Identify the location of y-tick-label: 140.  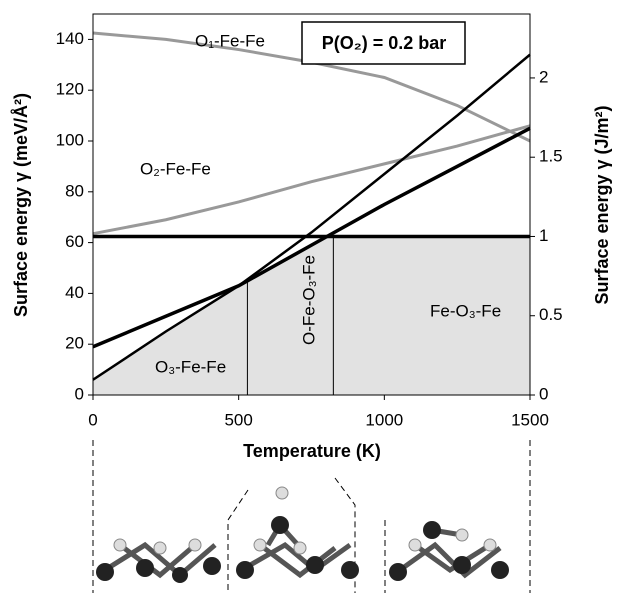
(70, 38).